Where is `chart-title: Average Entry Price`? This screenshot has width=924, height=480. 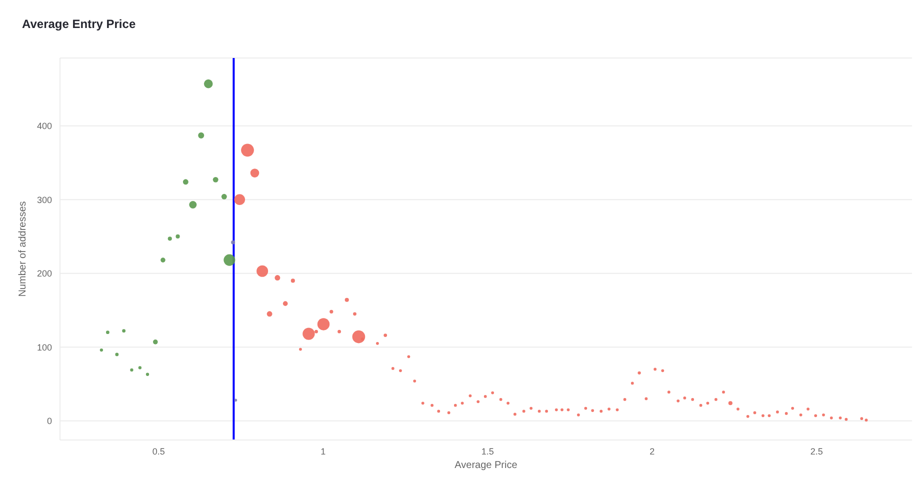 chart-title: Average Entry Price is located at coordinates (79, 24).